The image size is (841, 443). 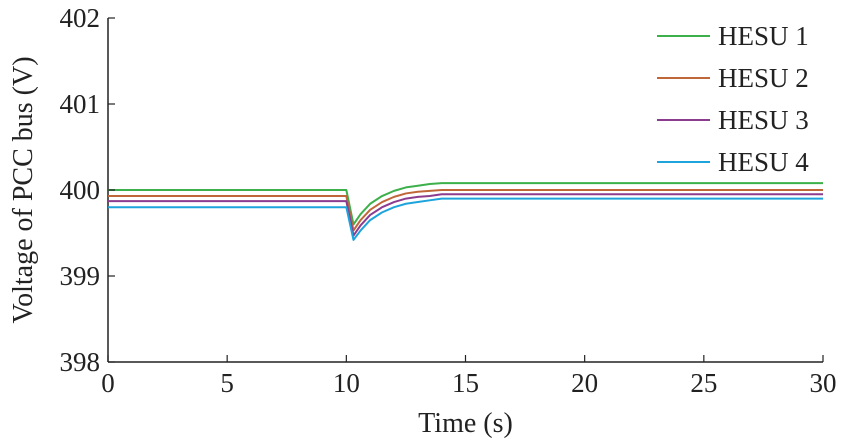 What do you see at coordinates (227, 383) in the screenshot?
I see `x-tick-label: 5` at bounding box center [227, 383].